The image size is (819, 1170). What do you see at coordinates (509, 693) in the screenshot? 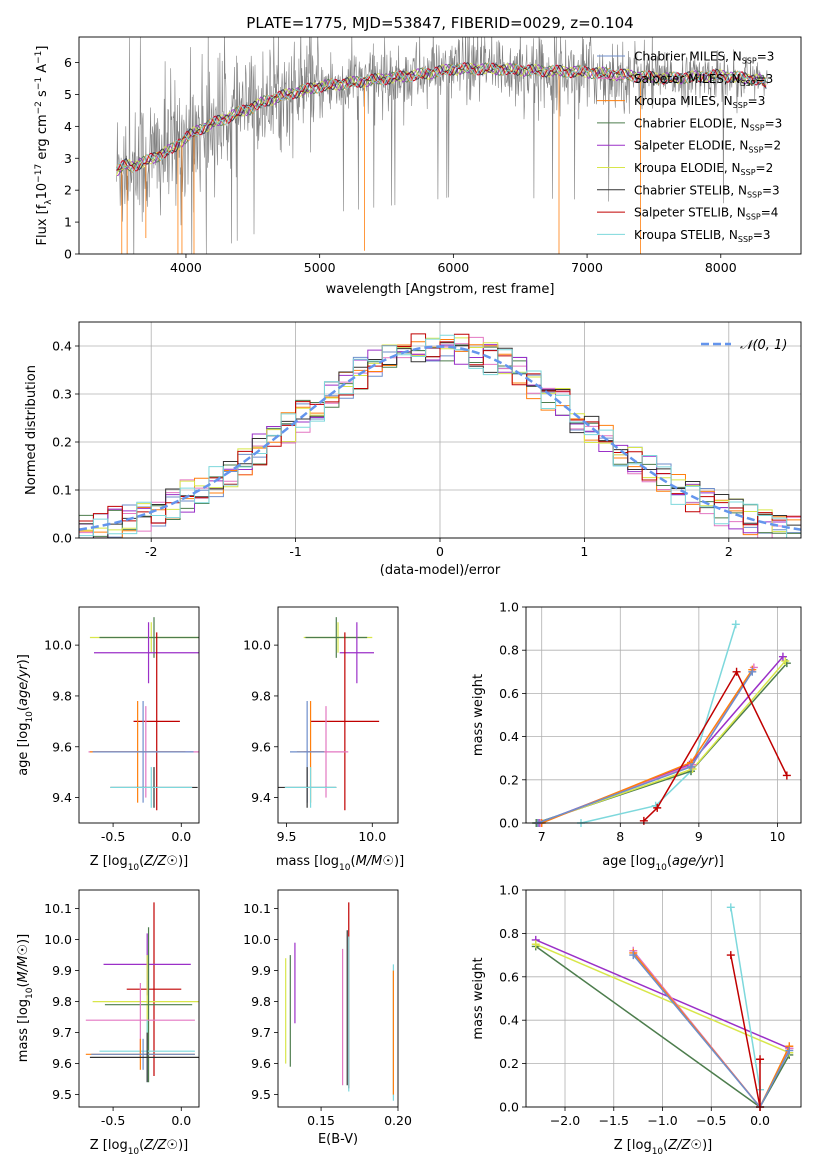
I see `y-tick-label: 0.6` at bounding box center [509, 693].